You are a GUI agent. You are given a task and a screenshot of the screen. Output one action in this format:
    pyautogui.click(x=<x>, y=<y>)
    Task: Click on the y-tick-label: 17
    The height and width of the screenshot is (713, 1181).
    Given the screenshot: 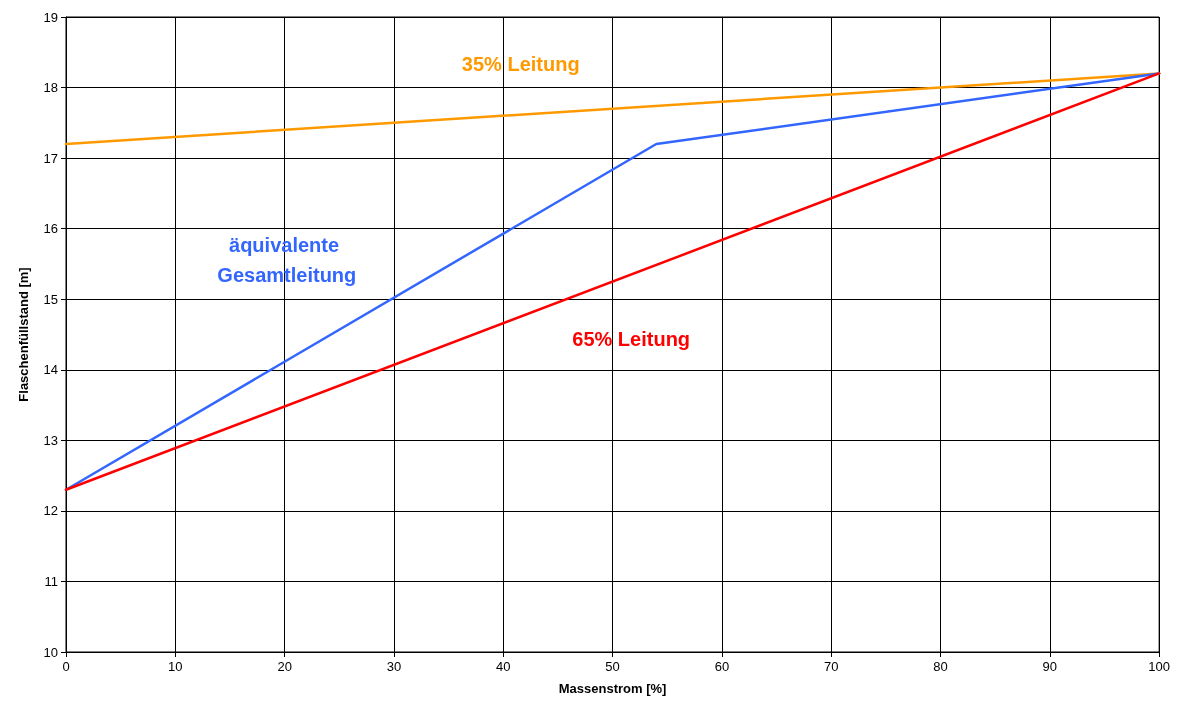 What is the action you would take?
    pyautogui.click(x=50, y=158)
    